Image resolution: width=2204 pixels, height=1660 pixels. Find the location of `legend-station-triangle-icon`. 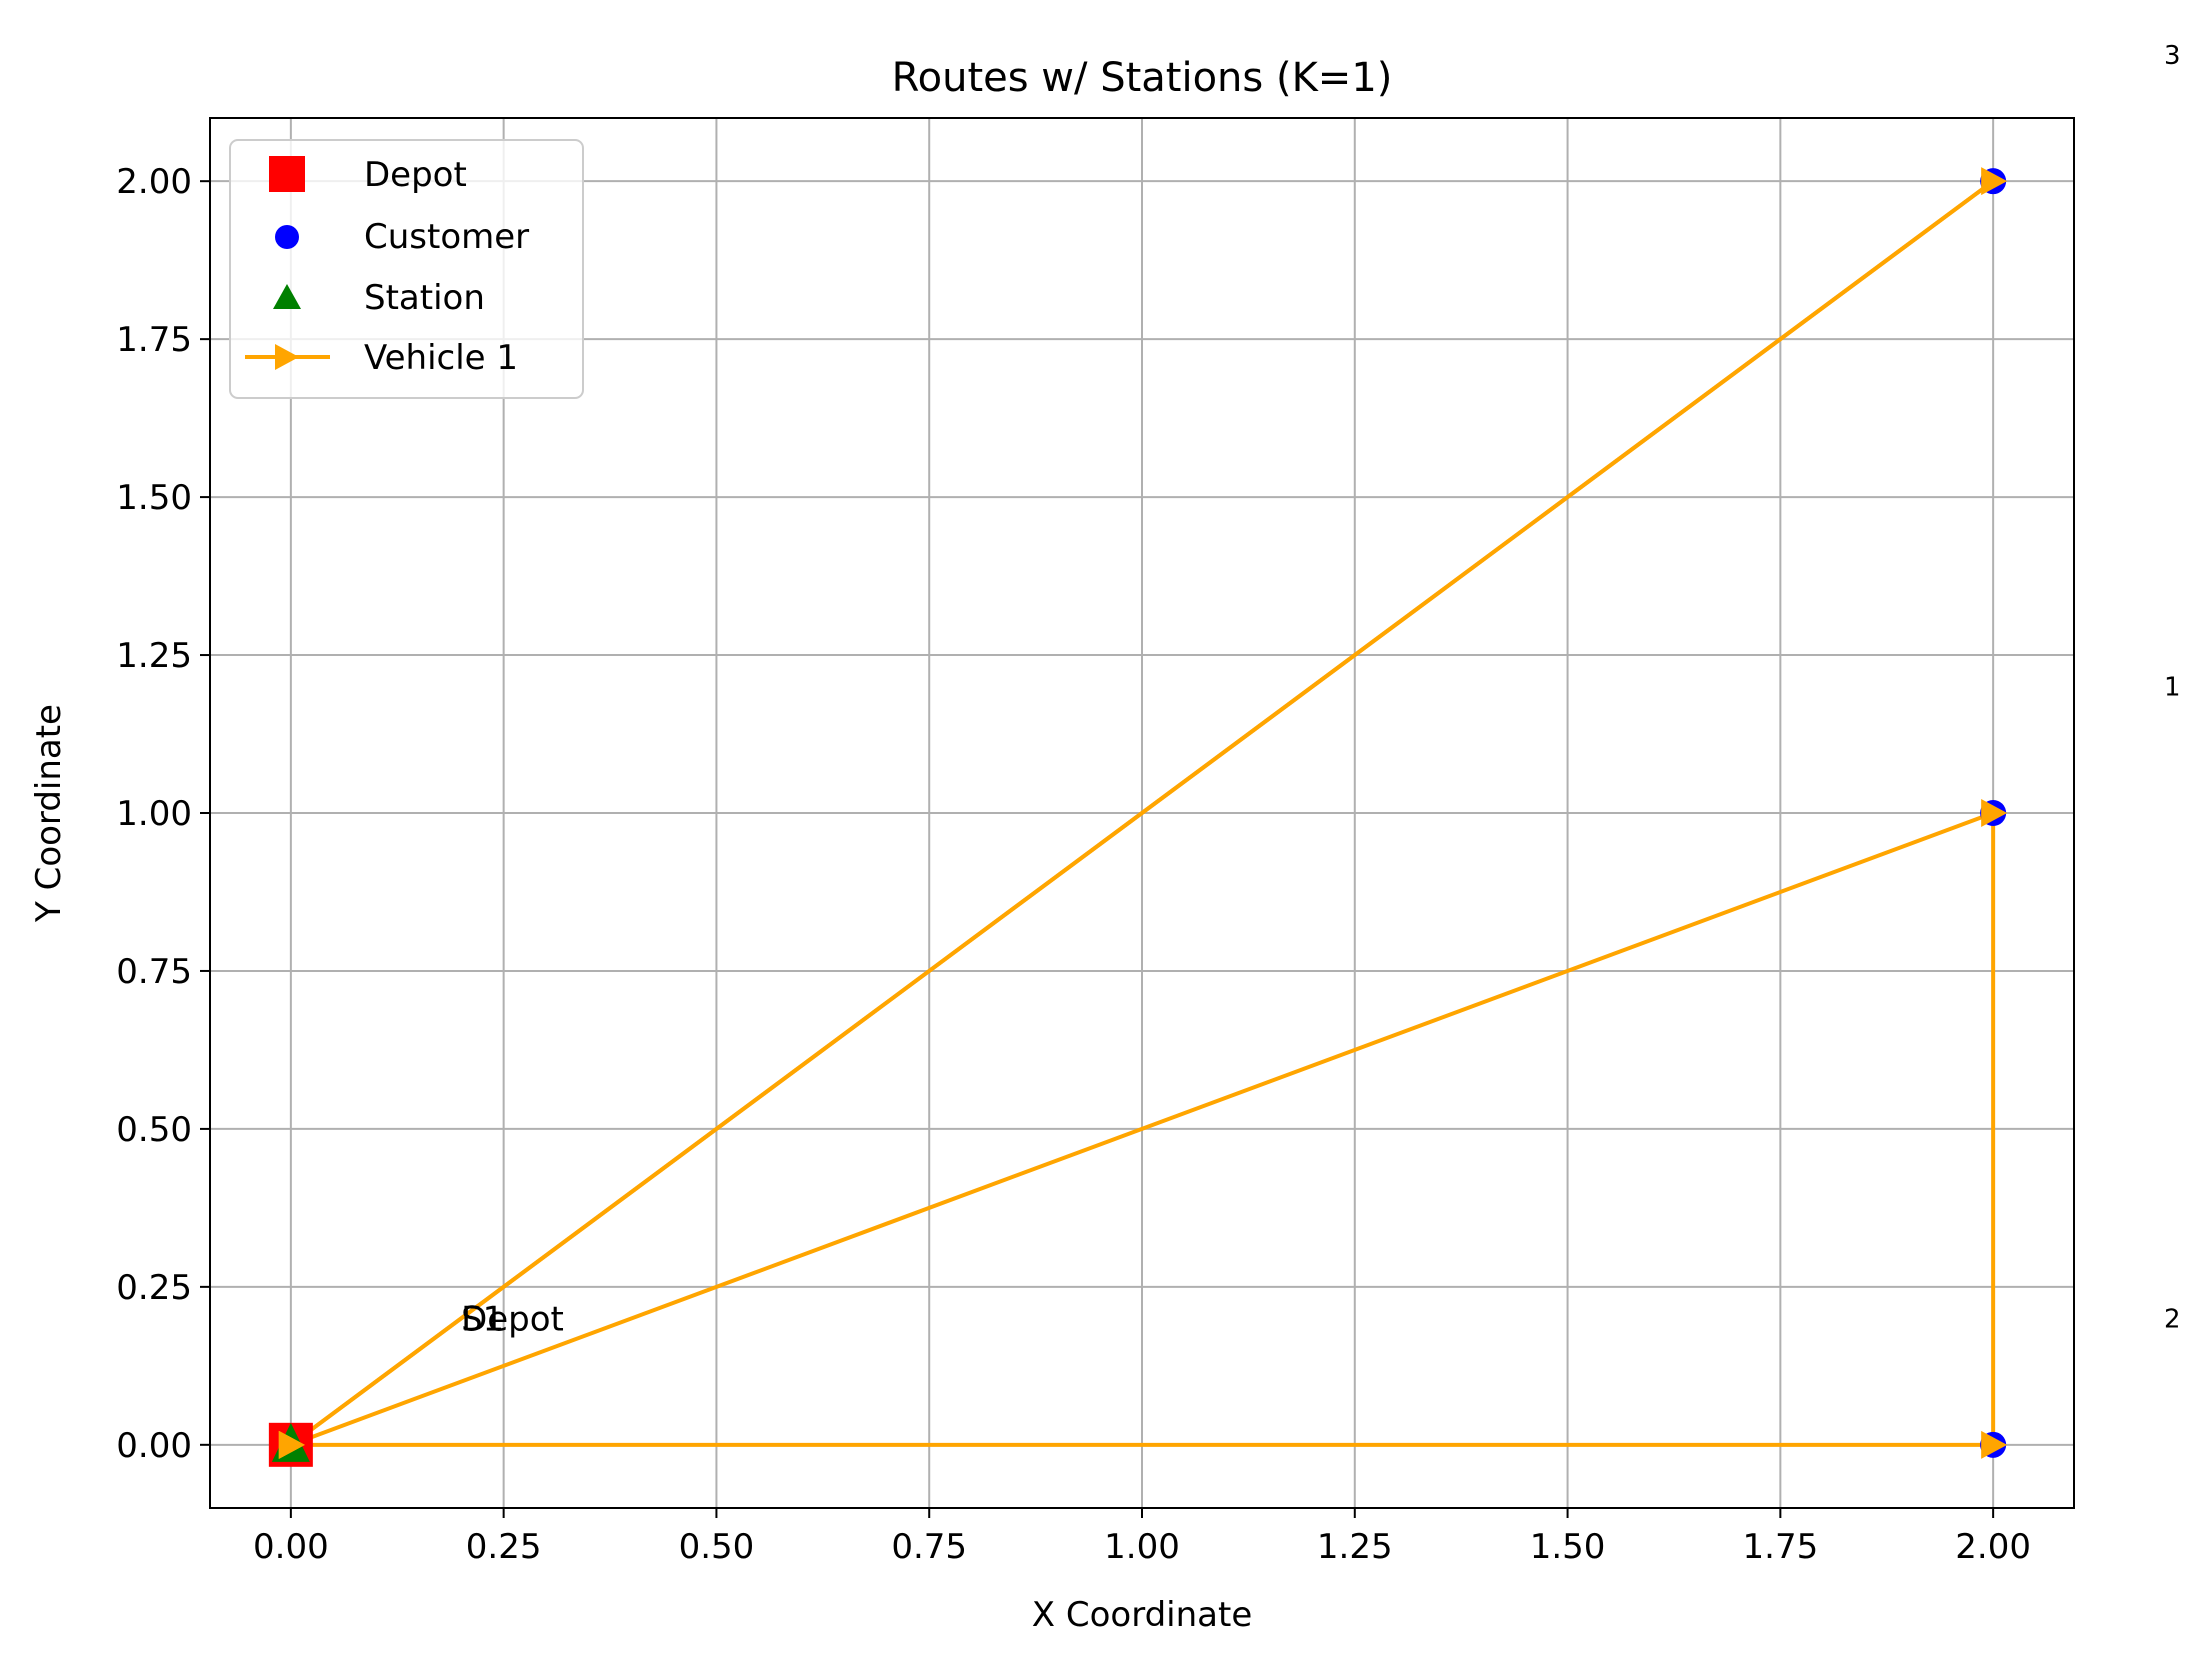

legend-station-triangle-icon is located at coordinates (287, 296).